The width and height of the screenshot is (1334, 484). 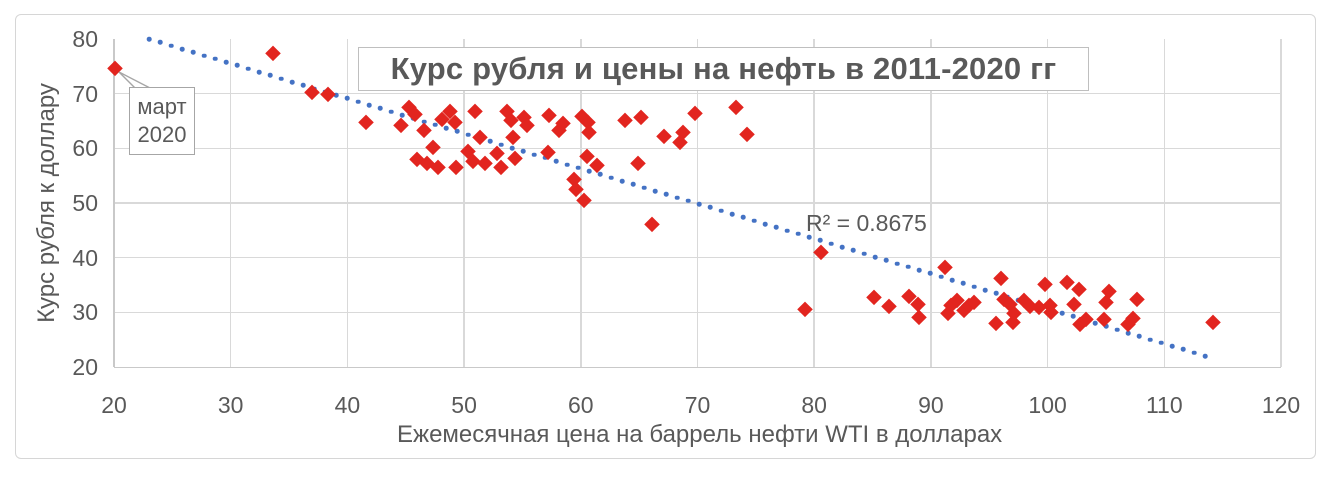 I want to click on annotation-line-2: 2020, so click(x=162, y=134).